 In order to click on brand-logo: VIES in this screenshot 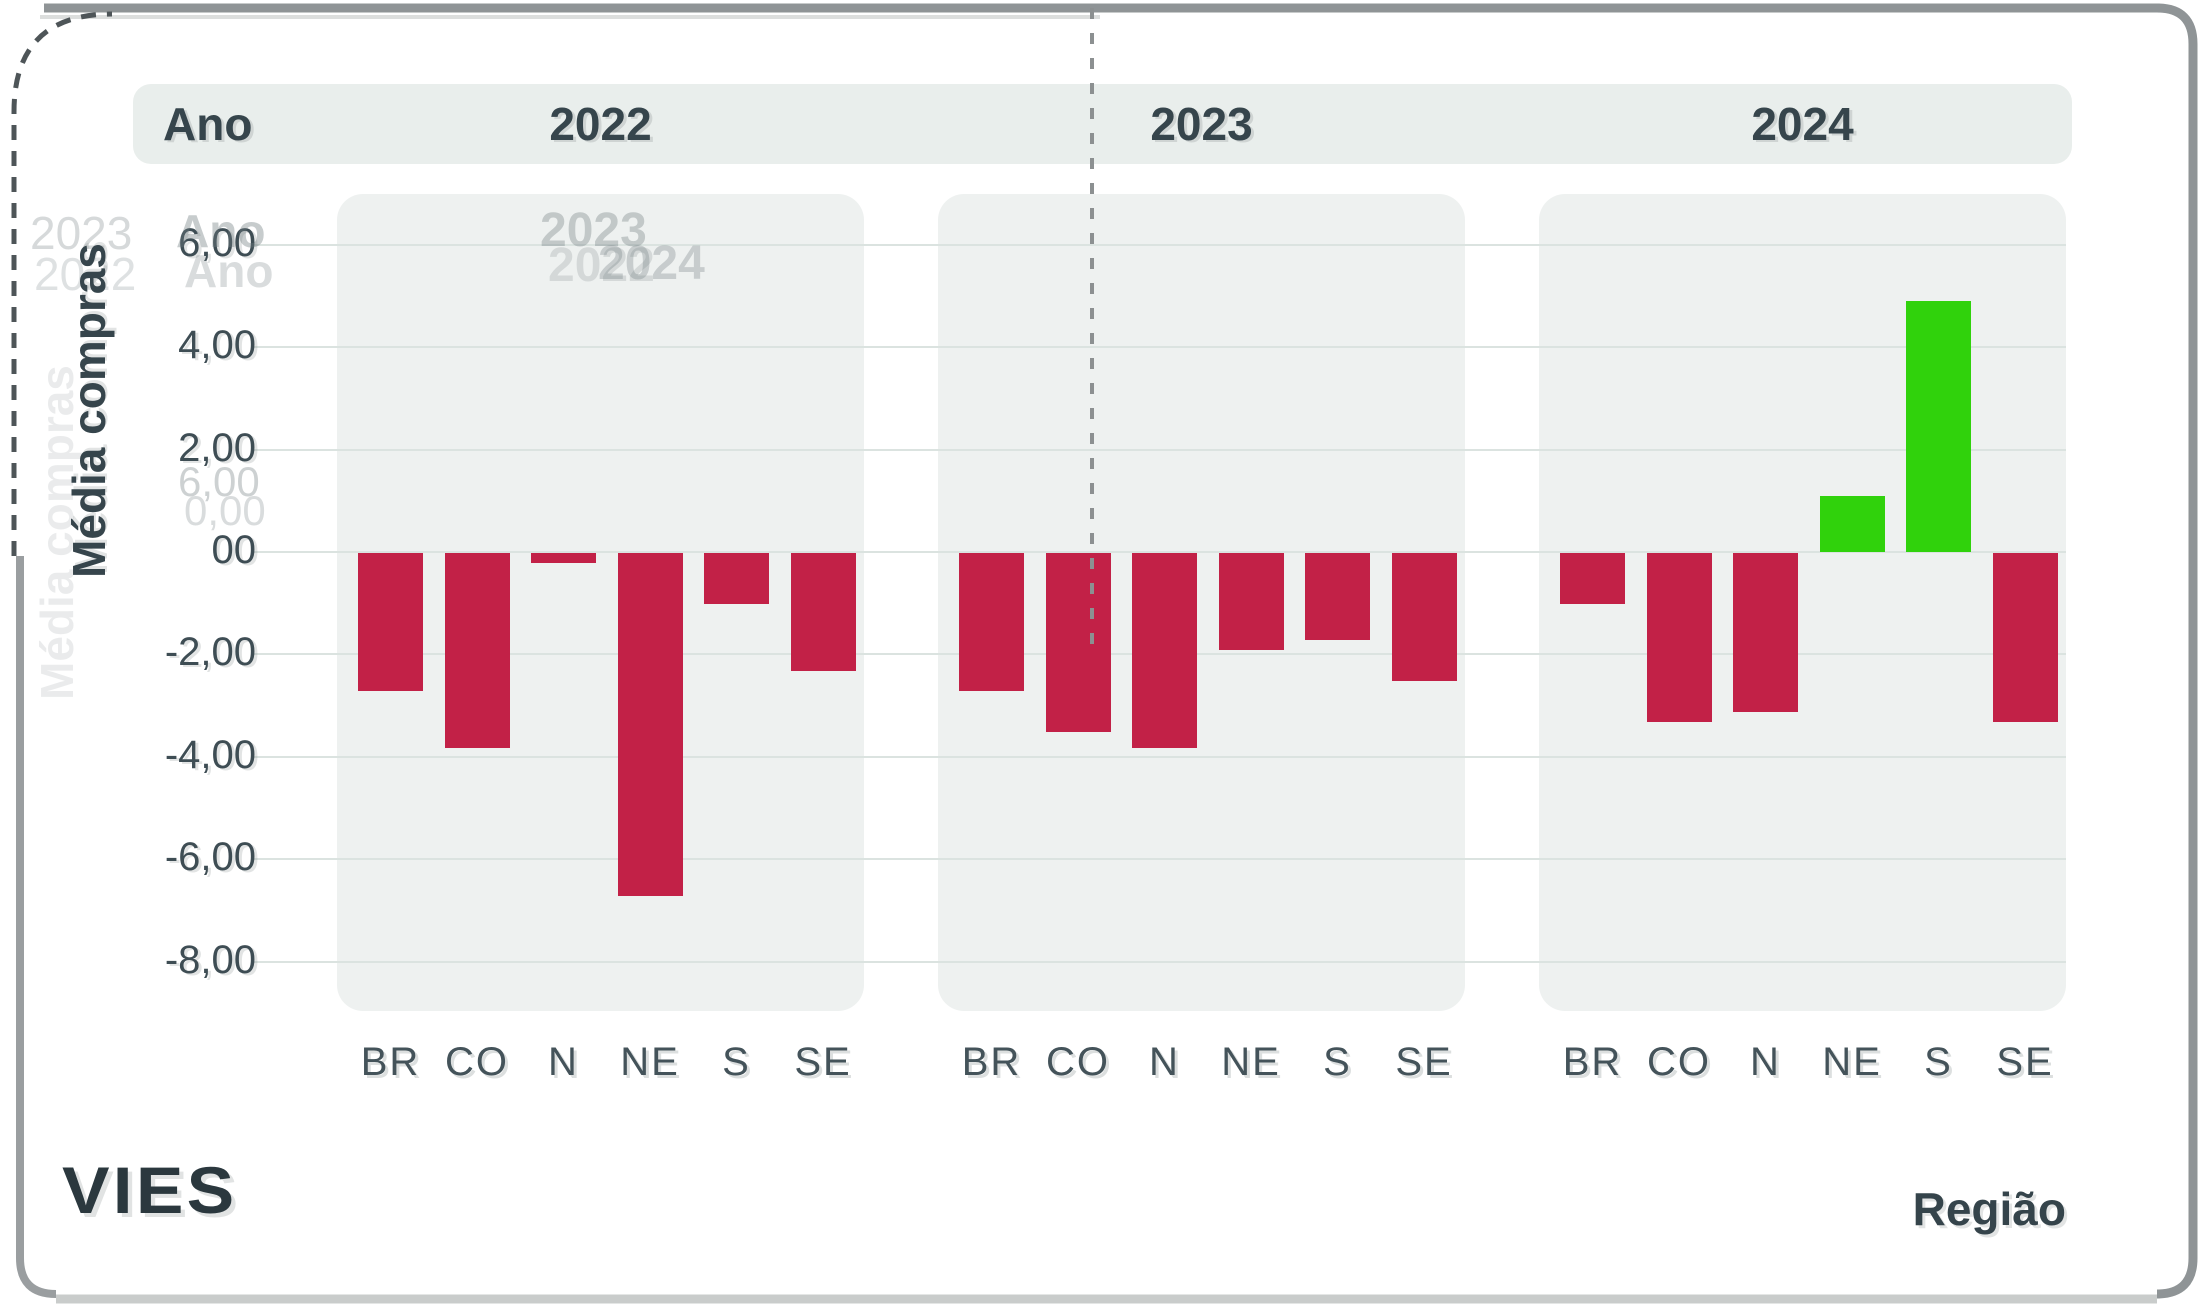, I will do `click(150, 1190)`.